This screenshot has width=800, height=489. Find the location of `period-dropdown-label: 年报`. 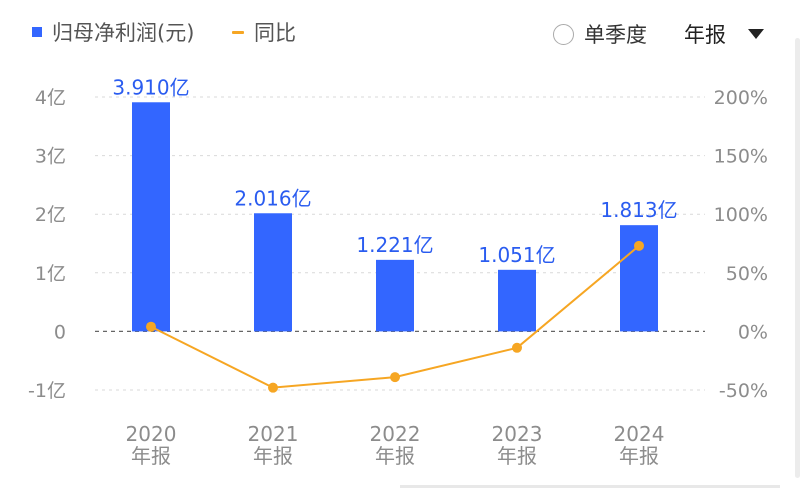

period-dropdown-label: 年报 is located at coordinates (705, 35).